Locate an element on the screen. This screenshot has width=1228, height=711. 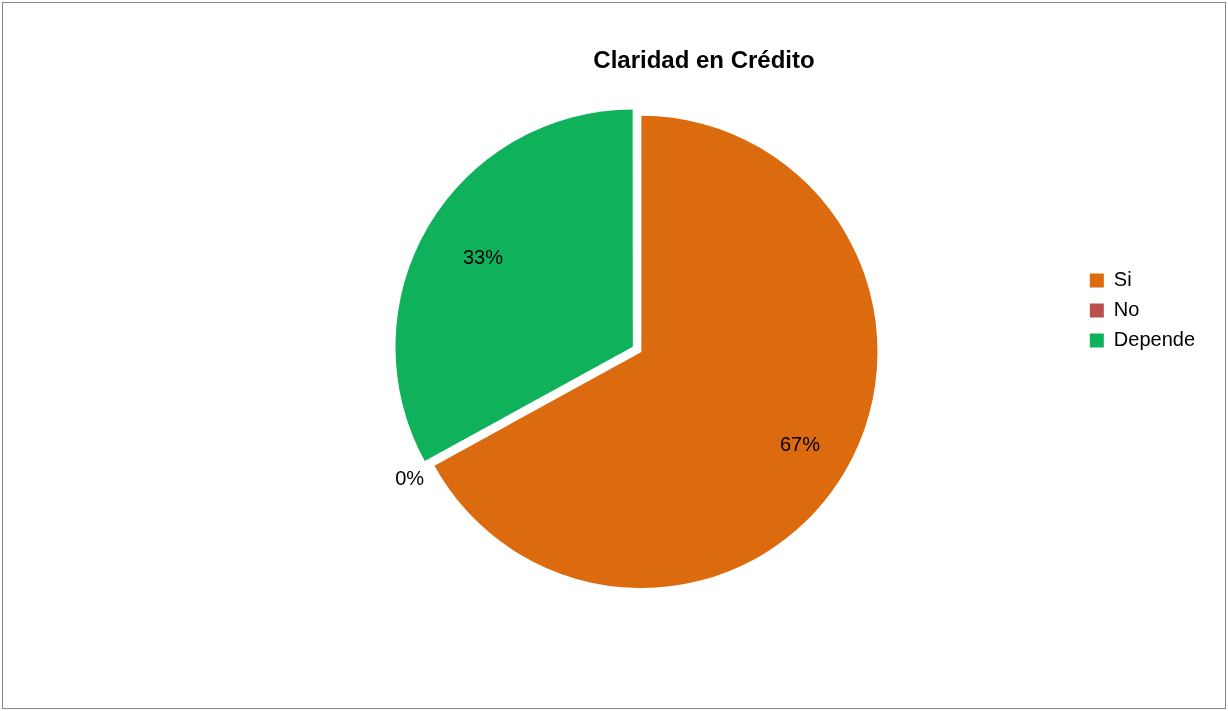
data-label: 33% is located at coordinates (483, 256).